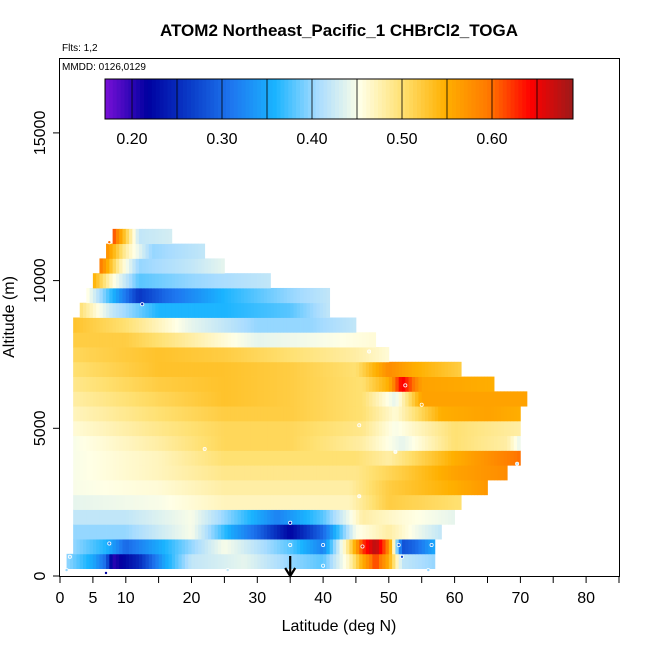 The width and height of the screenshot is (650, 650). What do you see at coordinates (455, 598) in the screenshot?
I see `x-tick-label: 60` at bounding box center [455, 598].